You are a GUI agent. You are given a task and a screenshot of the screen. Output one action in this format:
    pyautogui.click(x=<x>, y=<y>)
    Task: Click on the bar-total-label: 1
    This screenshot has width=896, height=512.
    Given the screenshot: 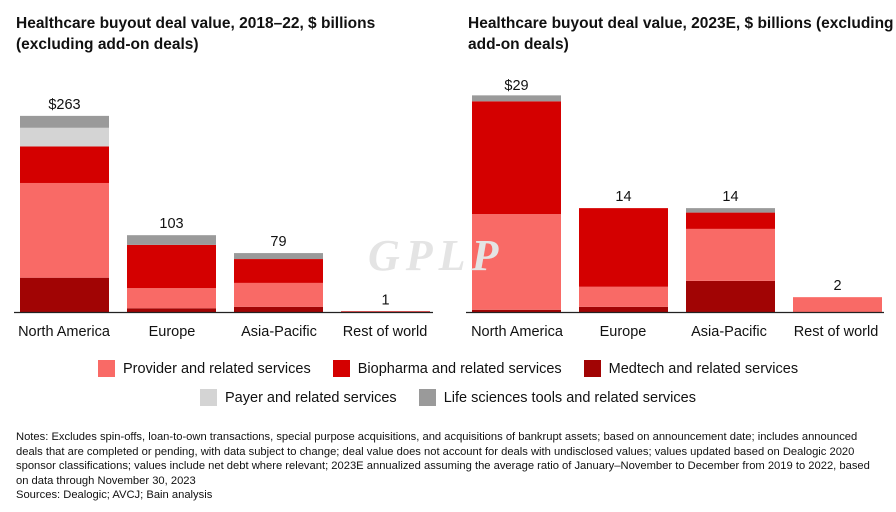 What is the action you would take?
    pyautogui.click(x=385, y=300)
    